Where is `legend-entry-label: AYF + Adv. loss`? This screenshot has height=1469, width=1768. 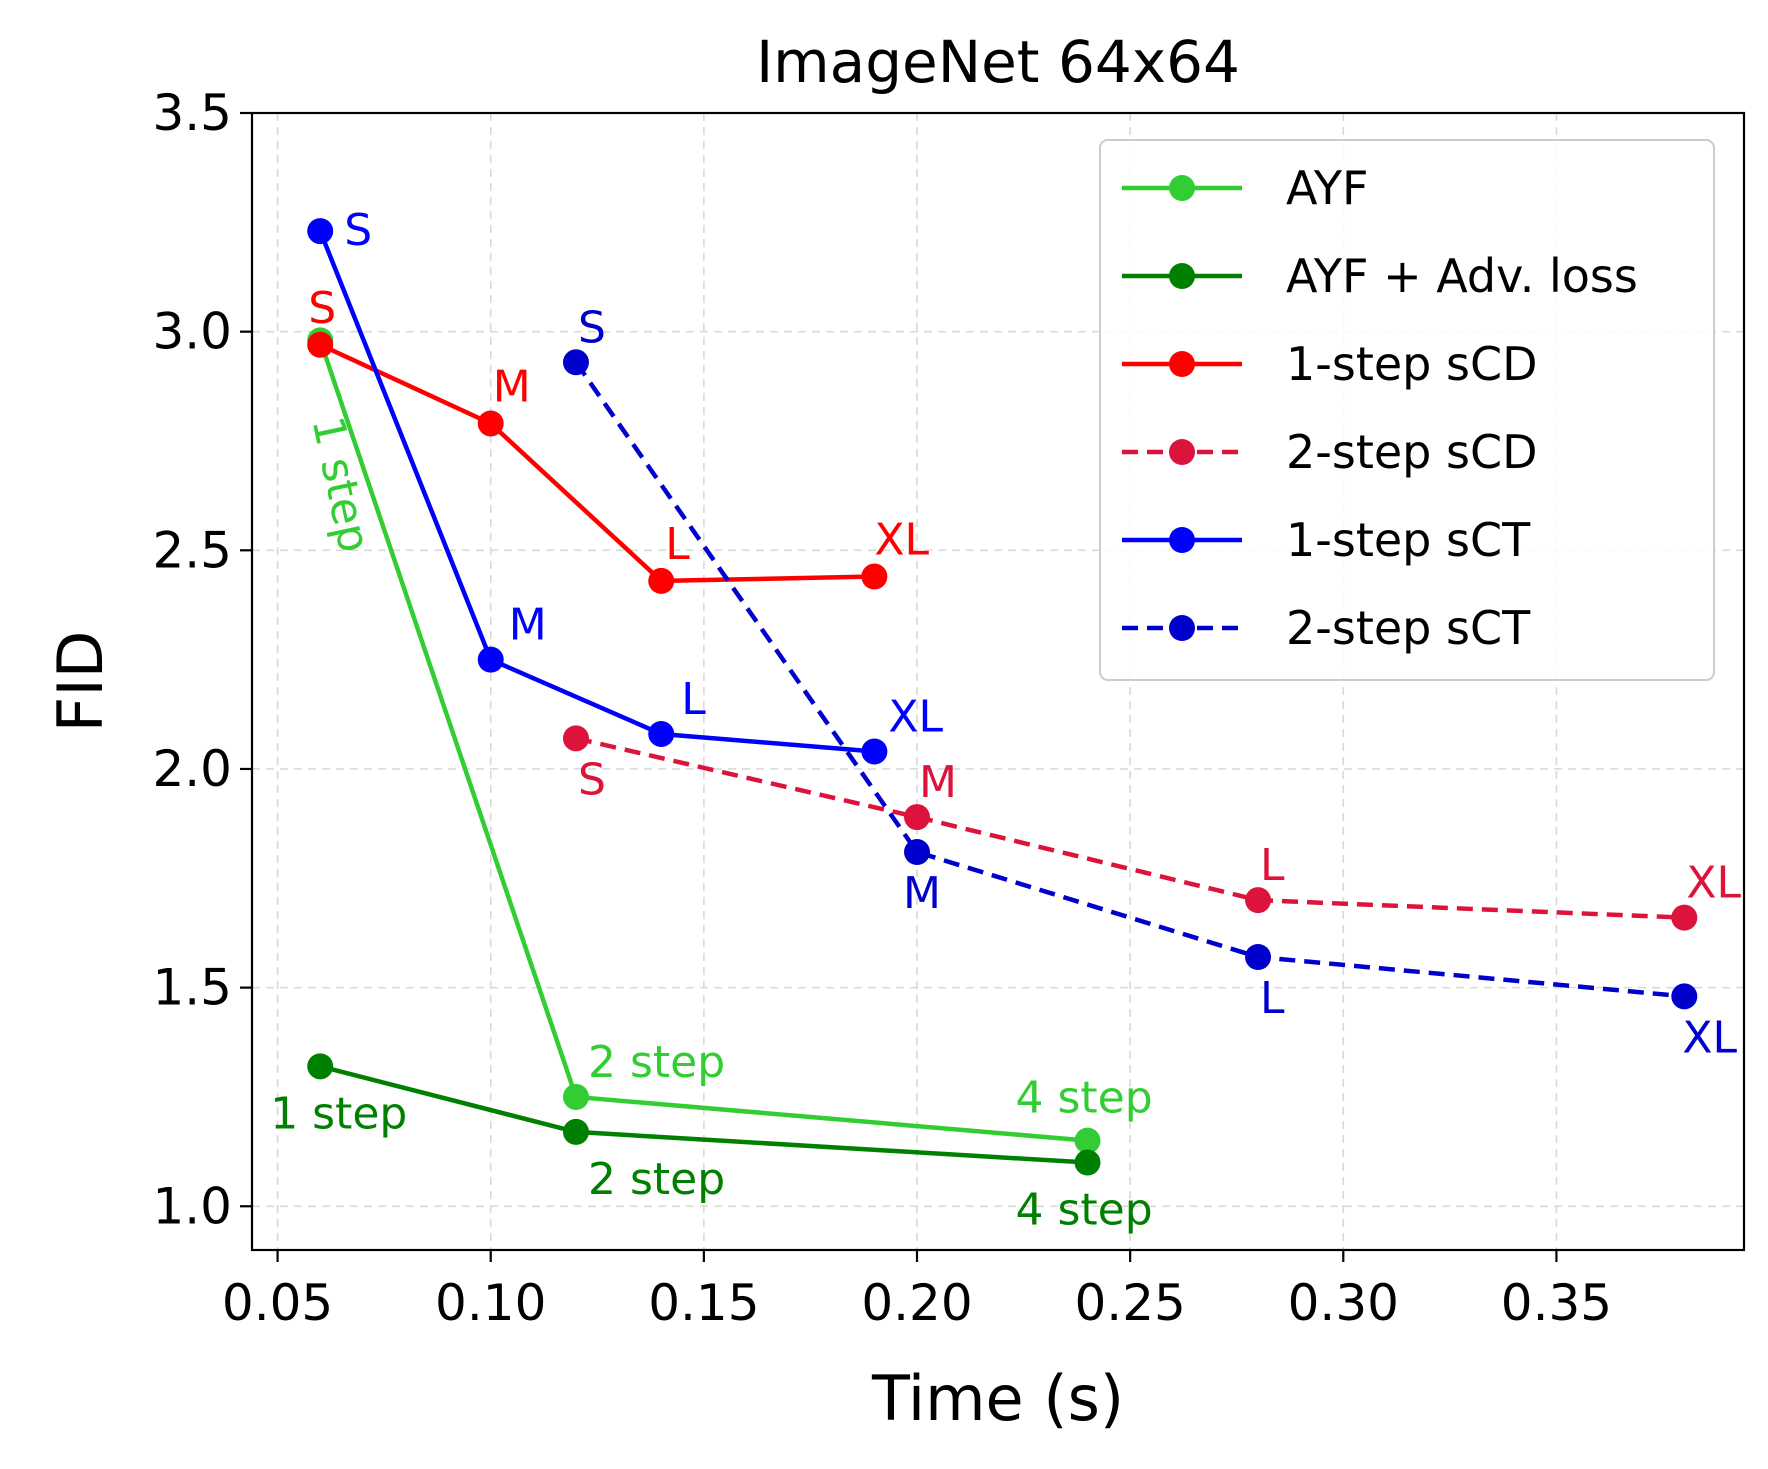
legend-entry-label: AYF + Adv. loss is located at coordinates (1462, 276).